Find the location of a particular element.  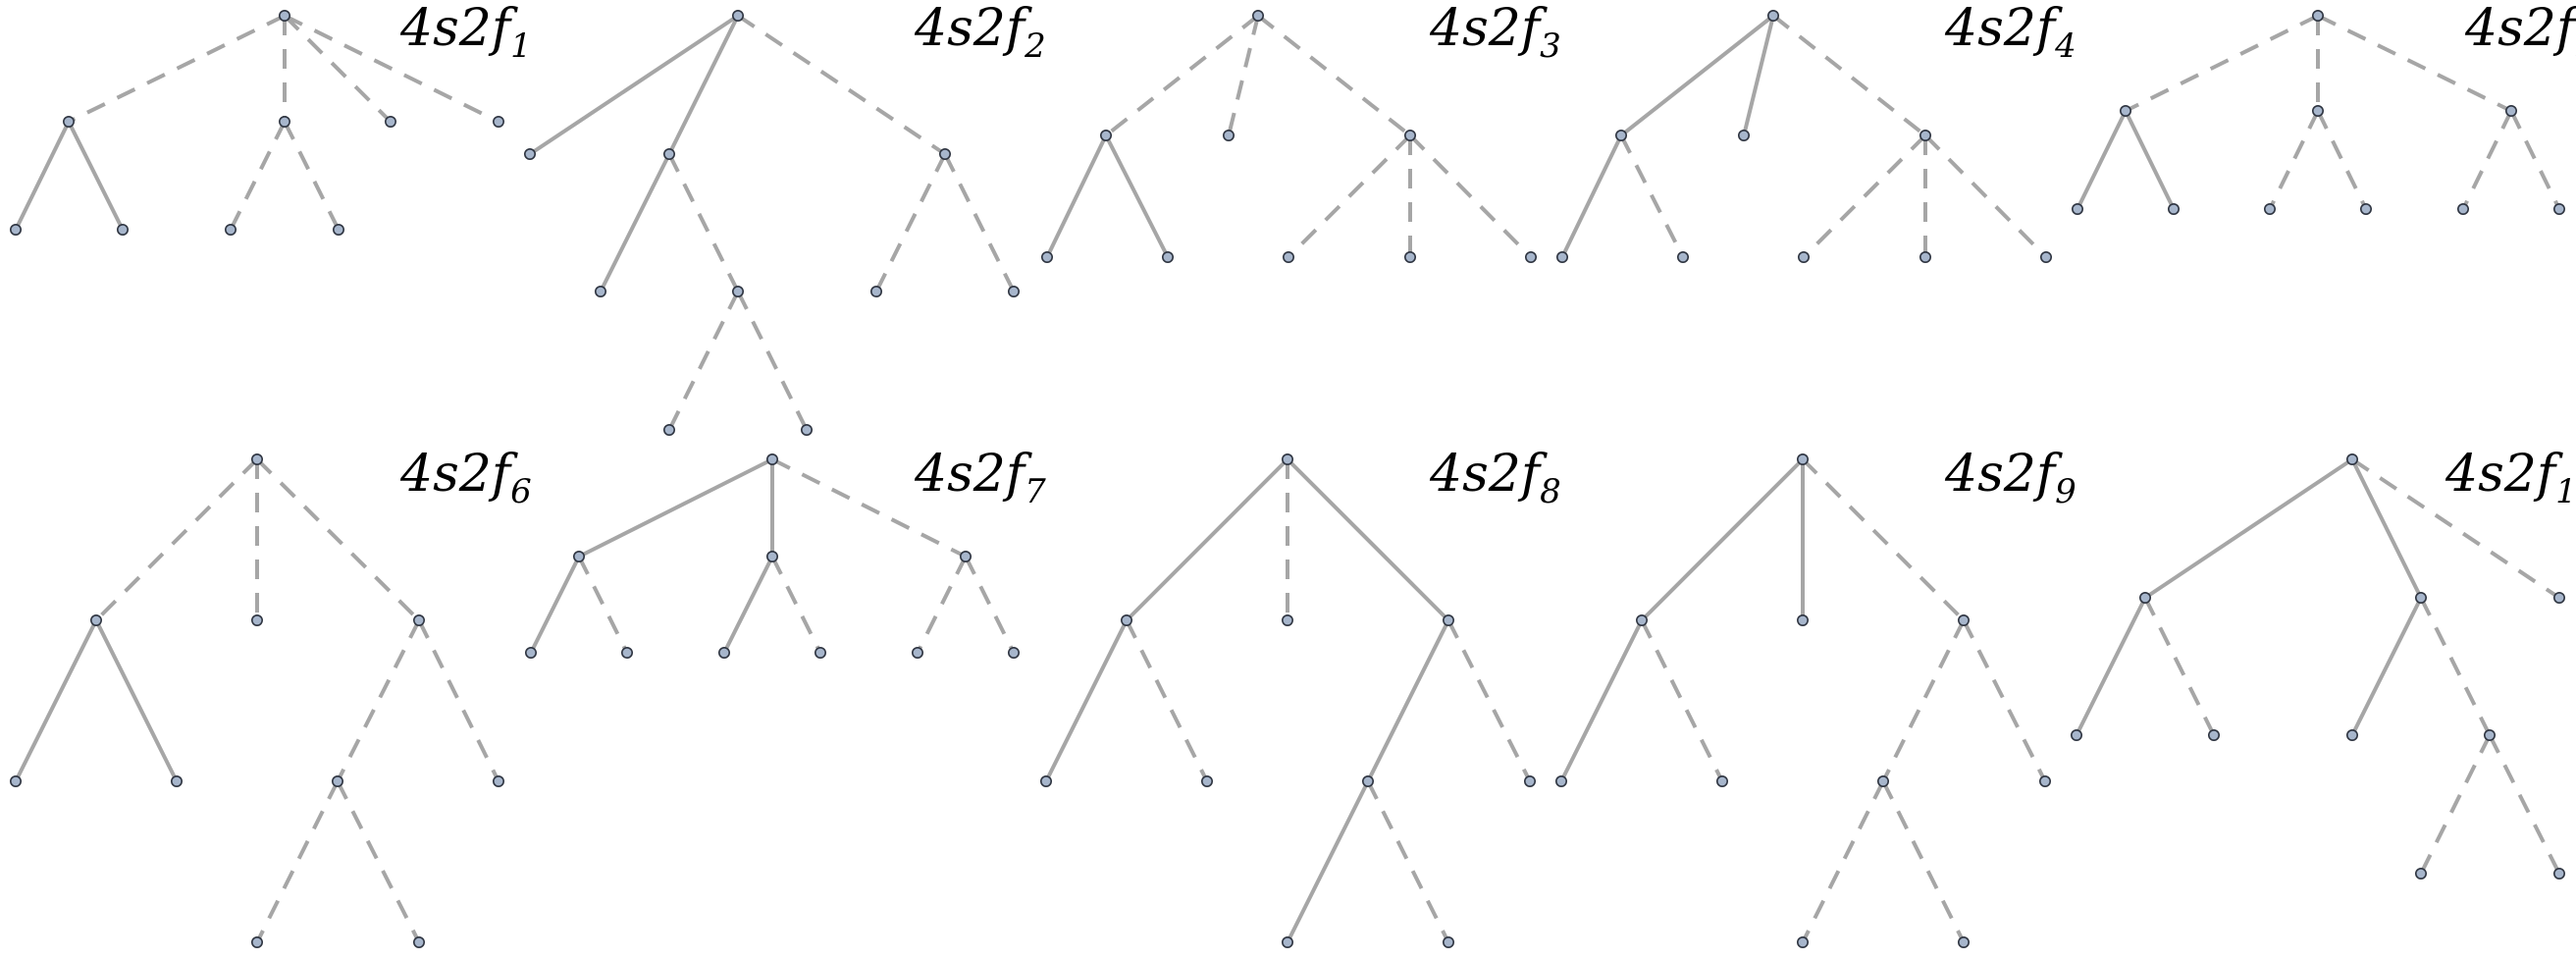

tree-label-2: 4s2f2 is located at coordinates (980, 33).